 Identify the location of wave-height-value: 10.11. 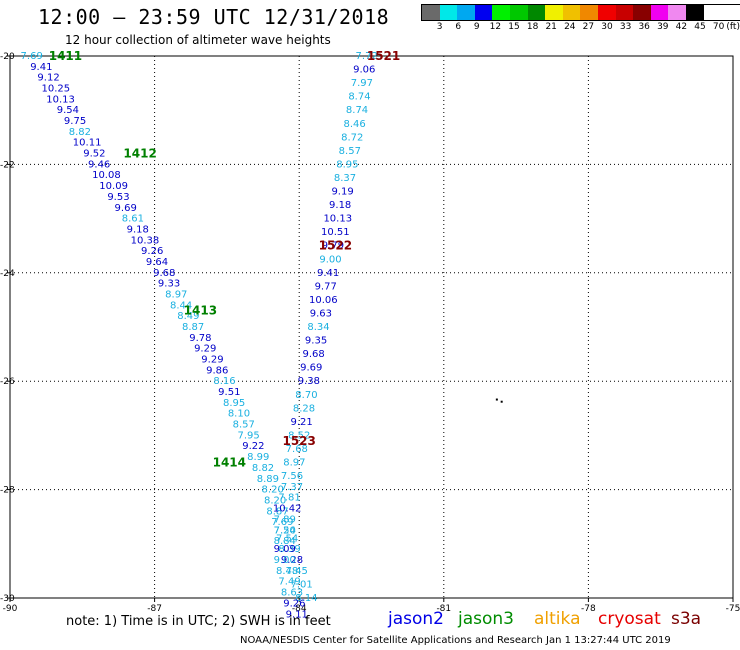
(87, 143).